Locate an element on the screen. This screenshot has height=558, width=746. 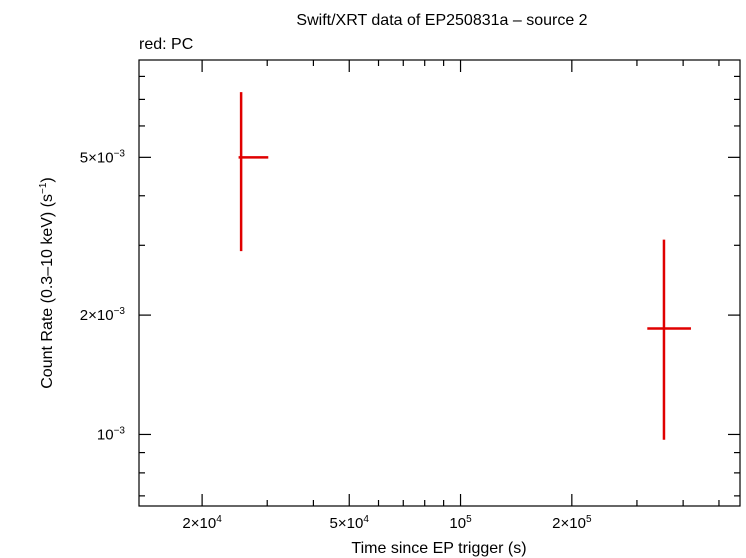
x-tick-labels: 2×10⁴ 5×10⁴ 105 2×10⁵ is located at coordinates (387, 523).